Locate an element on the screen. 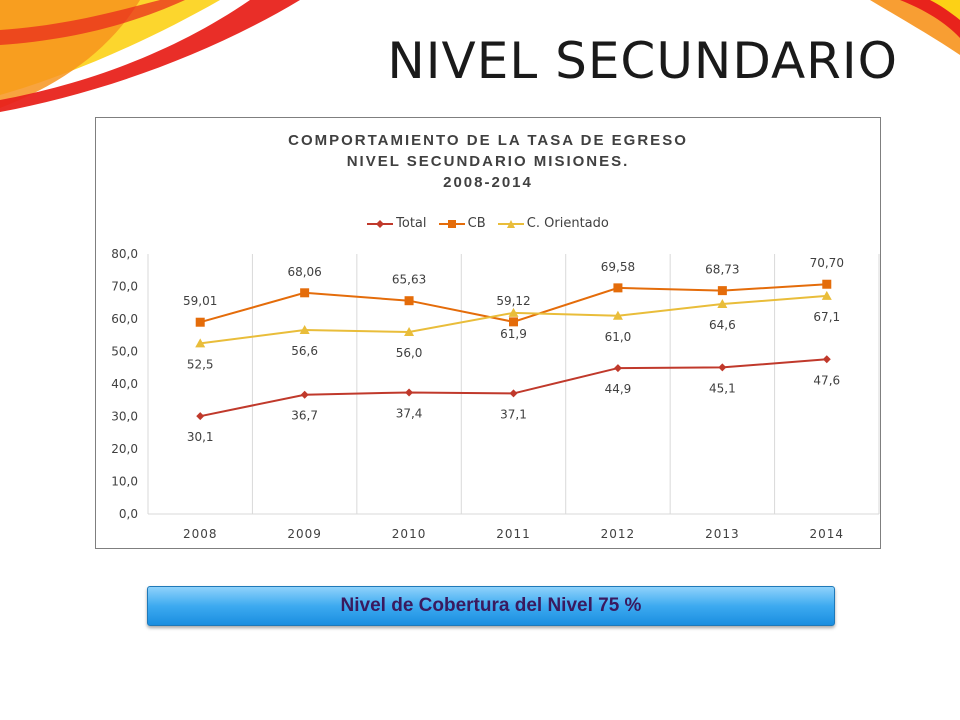 This screenshot has height=720, width=960. data-label-c-orientado: 64,6 is located at coordinates (722, 325).